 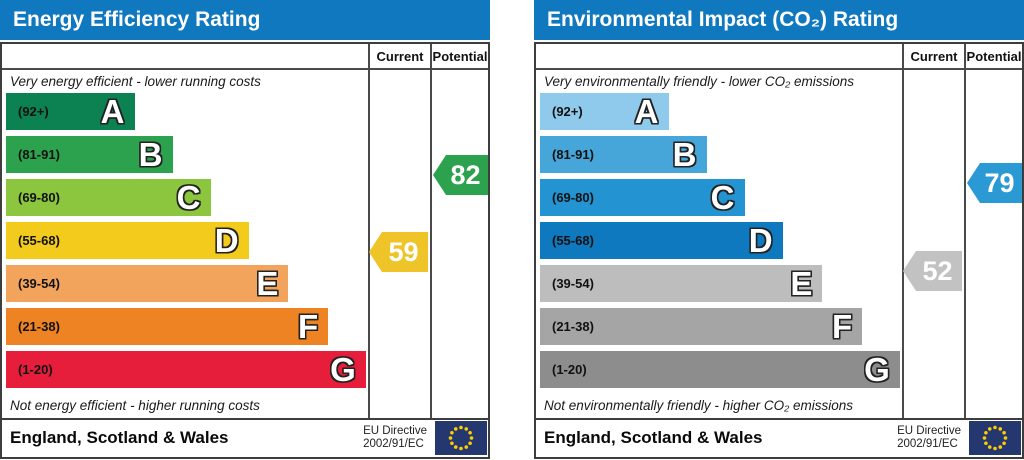 I want to click on current-rating-pointer: 59, so click(x=398, y=252).